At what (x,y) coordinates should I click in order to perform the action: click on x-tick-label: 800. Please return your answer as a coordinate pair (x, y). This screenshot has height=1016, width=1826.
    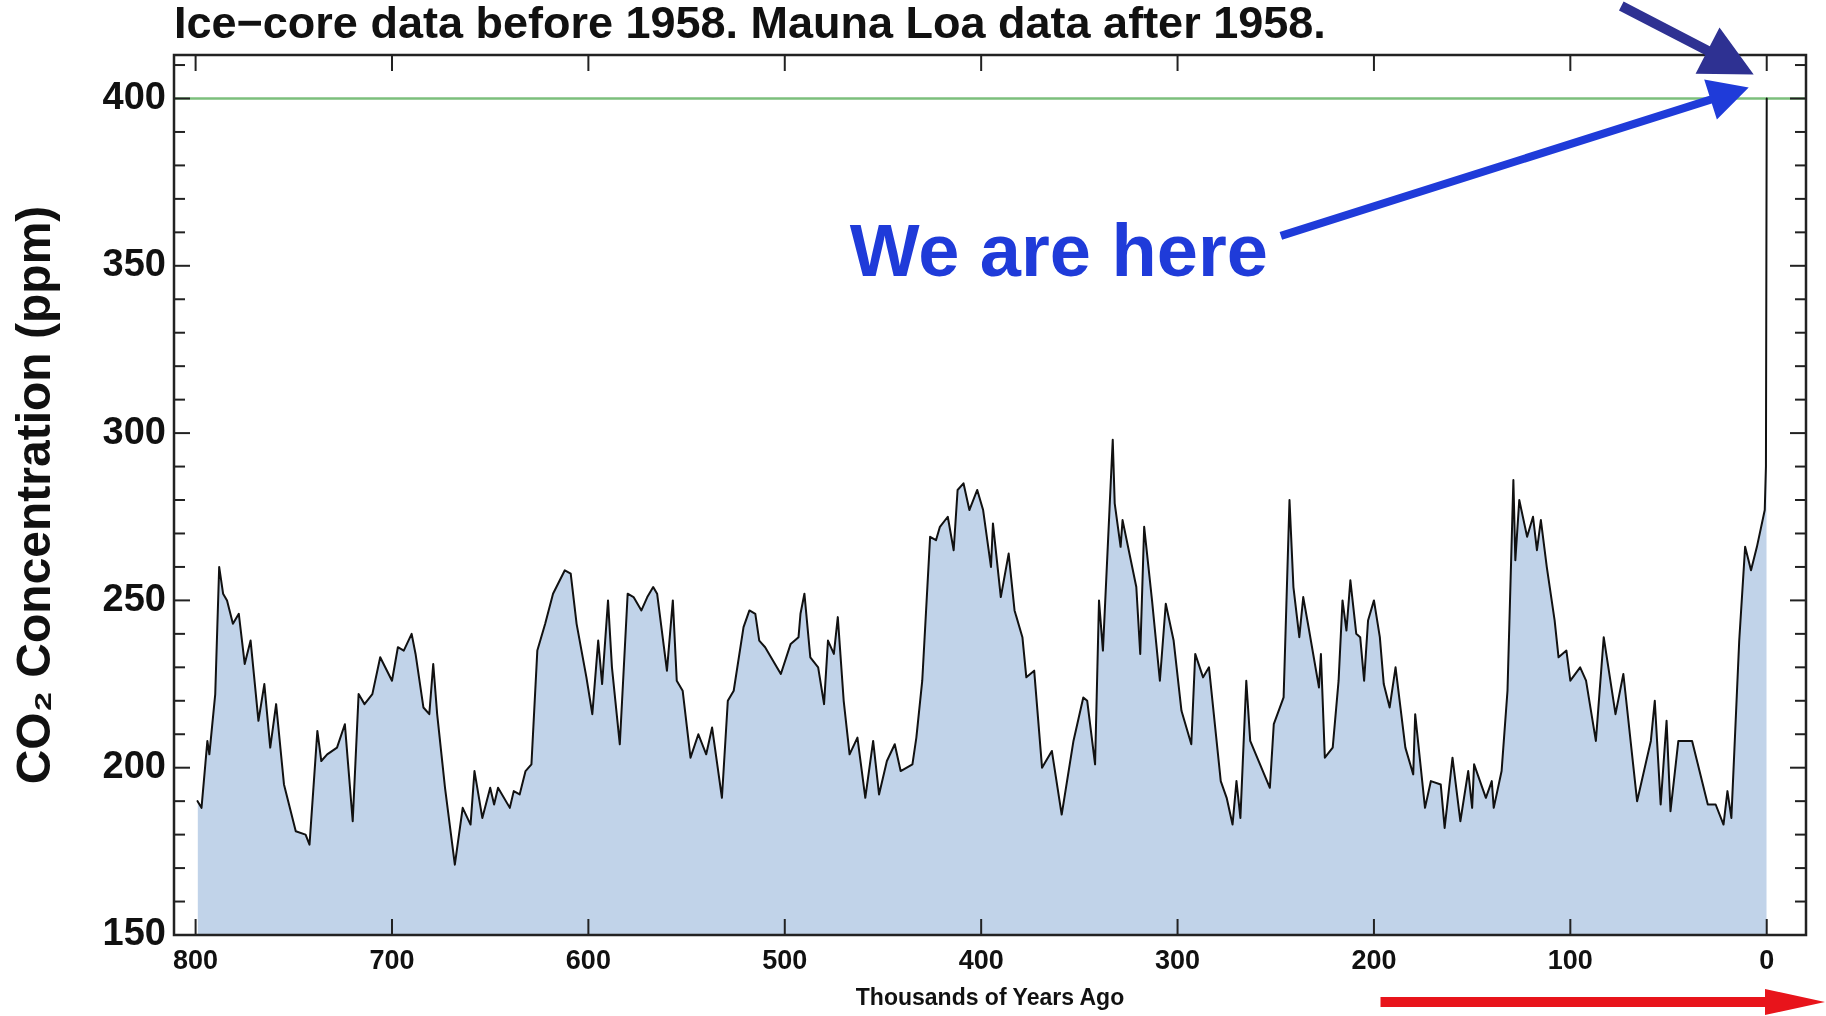
    Looking at the image, I should click on (196, 959).